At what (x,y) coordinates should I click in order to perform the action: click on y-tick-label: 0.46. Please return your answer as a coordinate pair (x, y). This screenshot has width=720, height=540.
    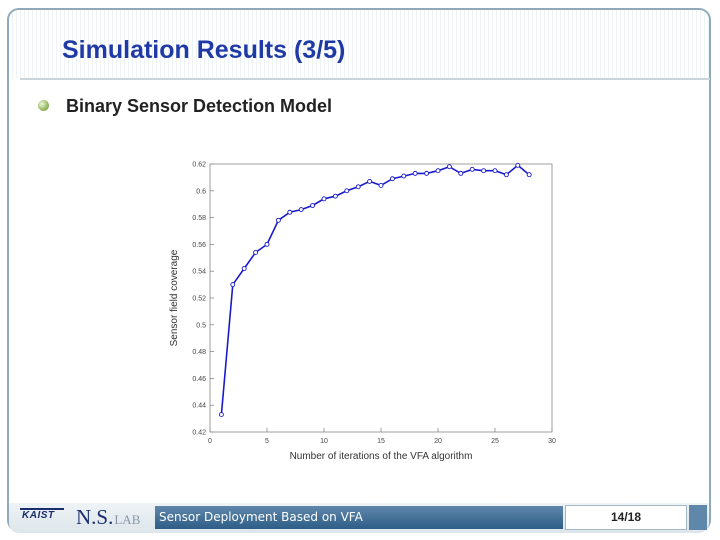
    Looking at the image, I should click on (199, 379).